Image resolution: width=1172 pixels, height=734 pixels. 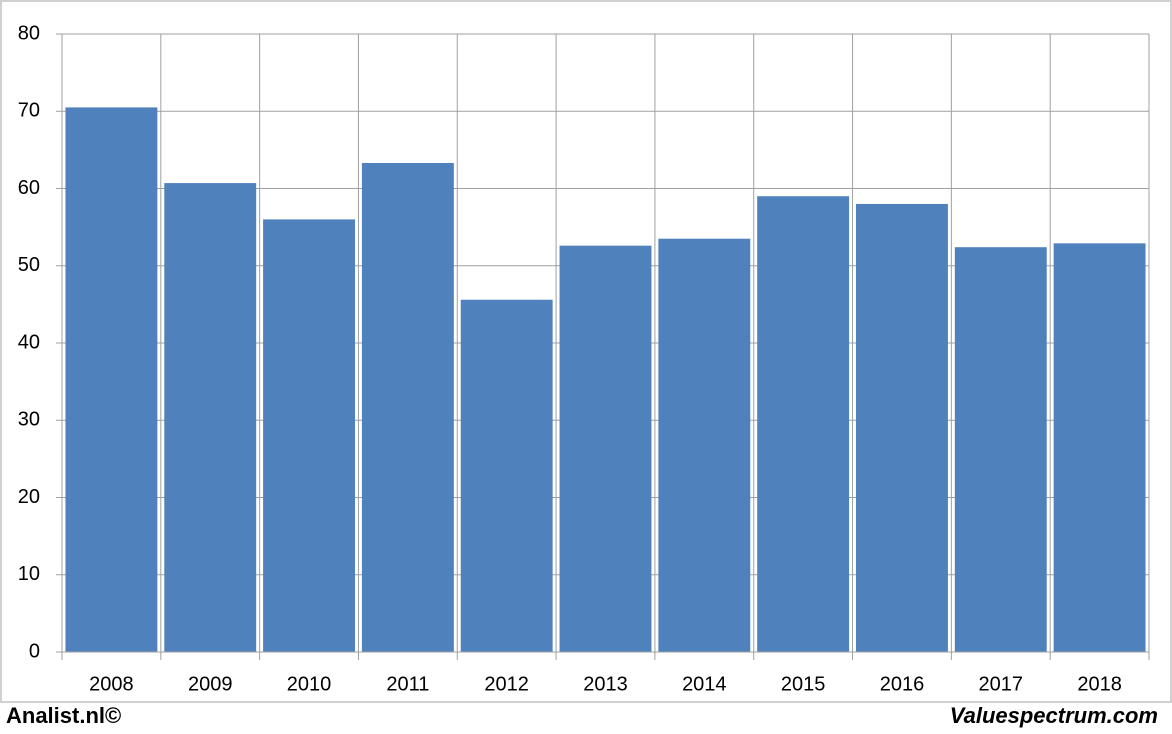 What do you see at coordinates (63, 715) in the screenshot?
I see `footer-left: Analist.nl©` at bounding box center [63, 715].